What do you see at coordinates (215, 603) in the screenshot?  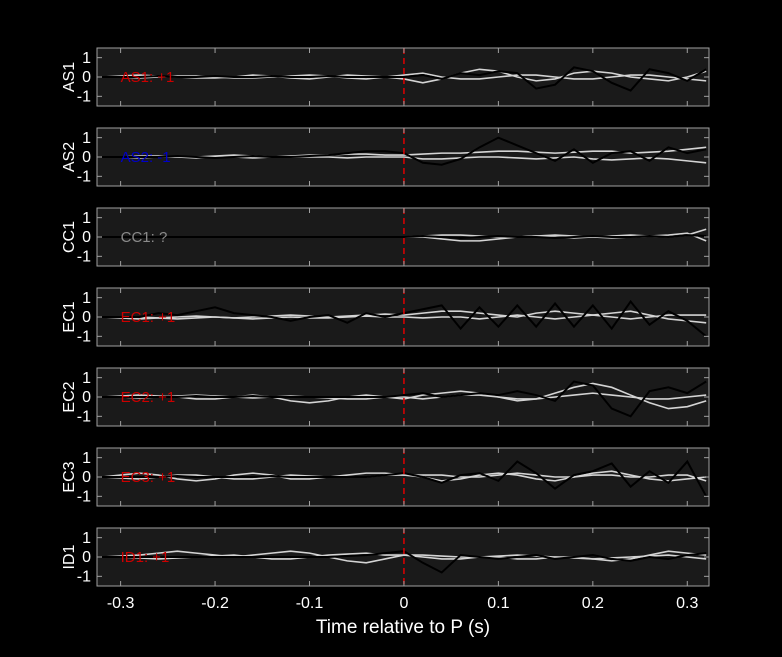 I see `x-tick-label: -0.2` at bounding box center [215, 603].